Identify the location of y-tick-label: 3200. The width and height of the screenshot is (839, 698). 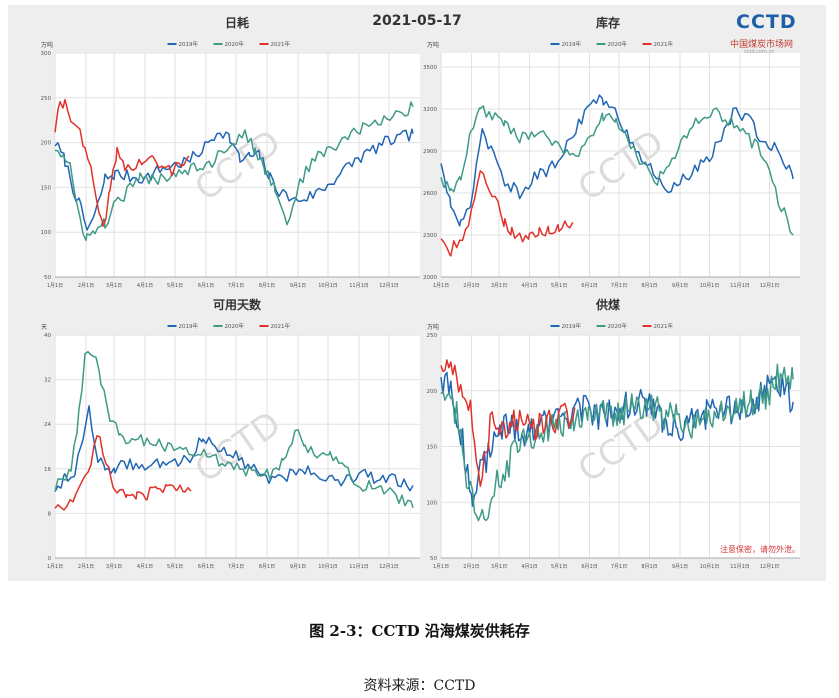
(430, 110).